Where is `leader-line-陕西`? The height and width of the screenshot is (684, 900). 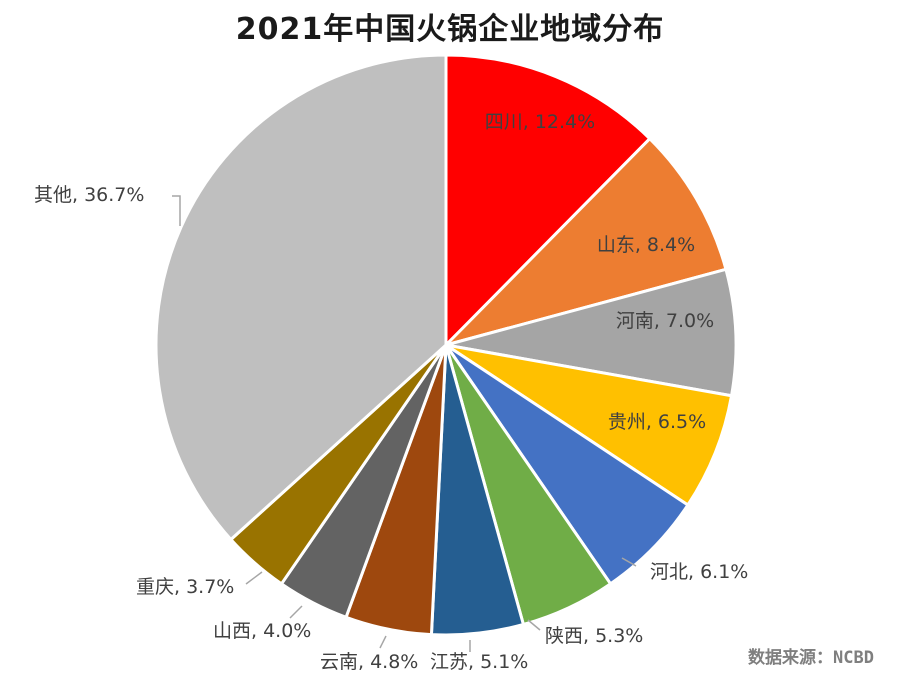
leader-line-陕西 is located at coordinates (534, 625).